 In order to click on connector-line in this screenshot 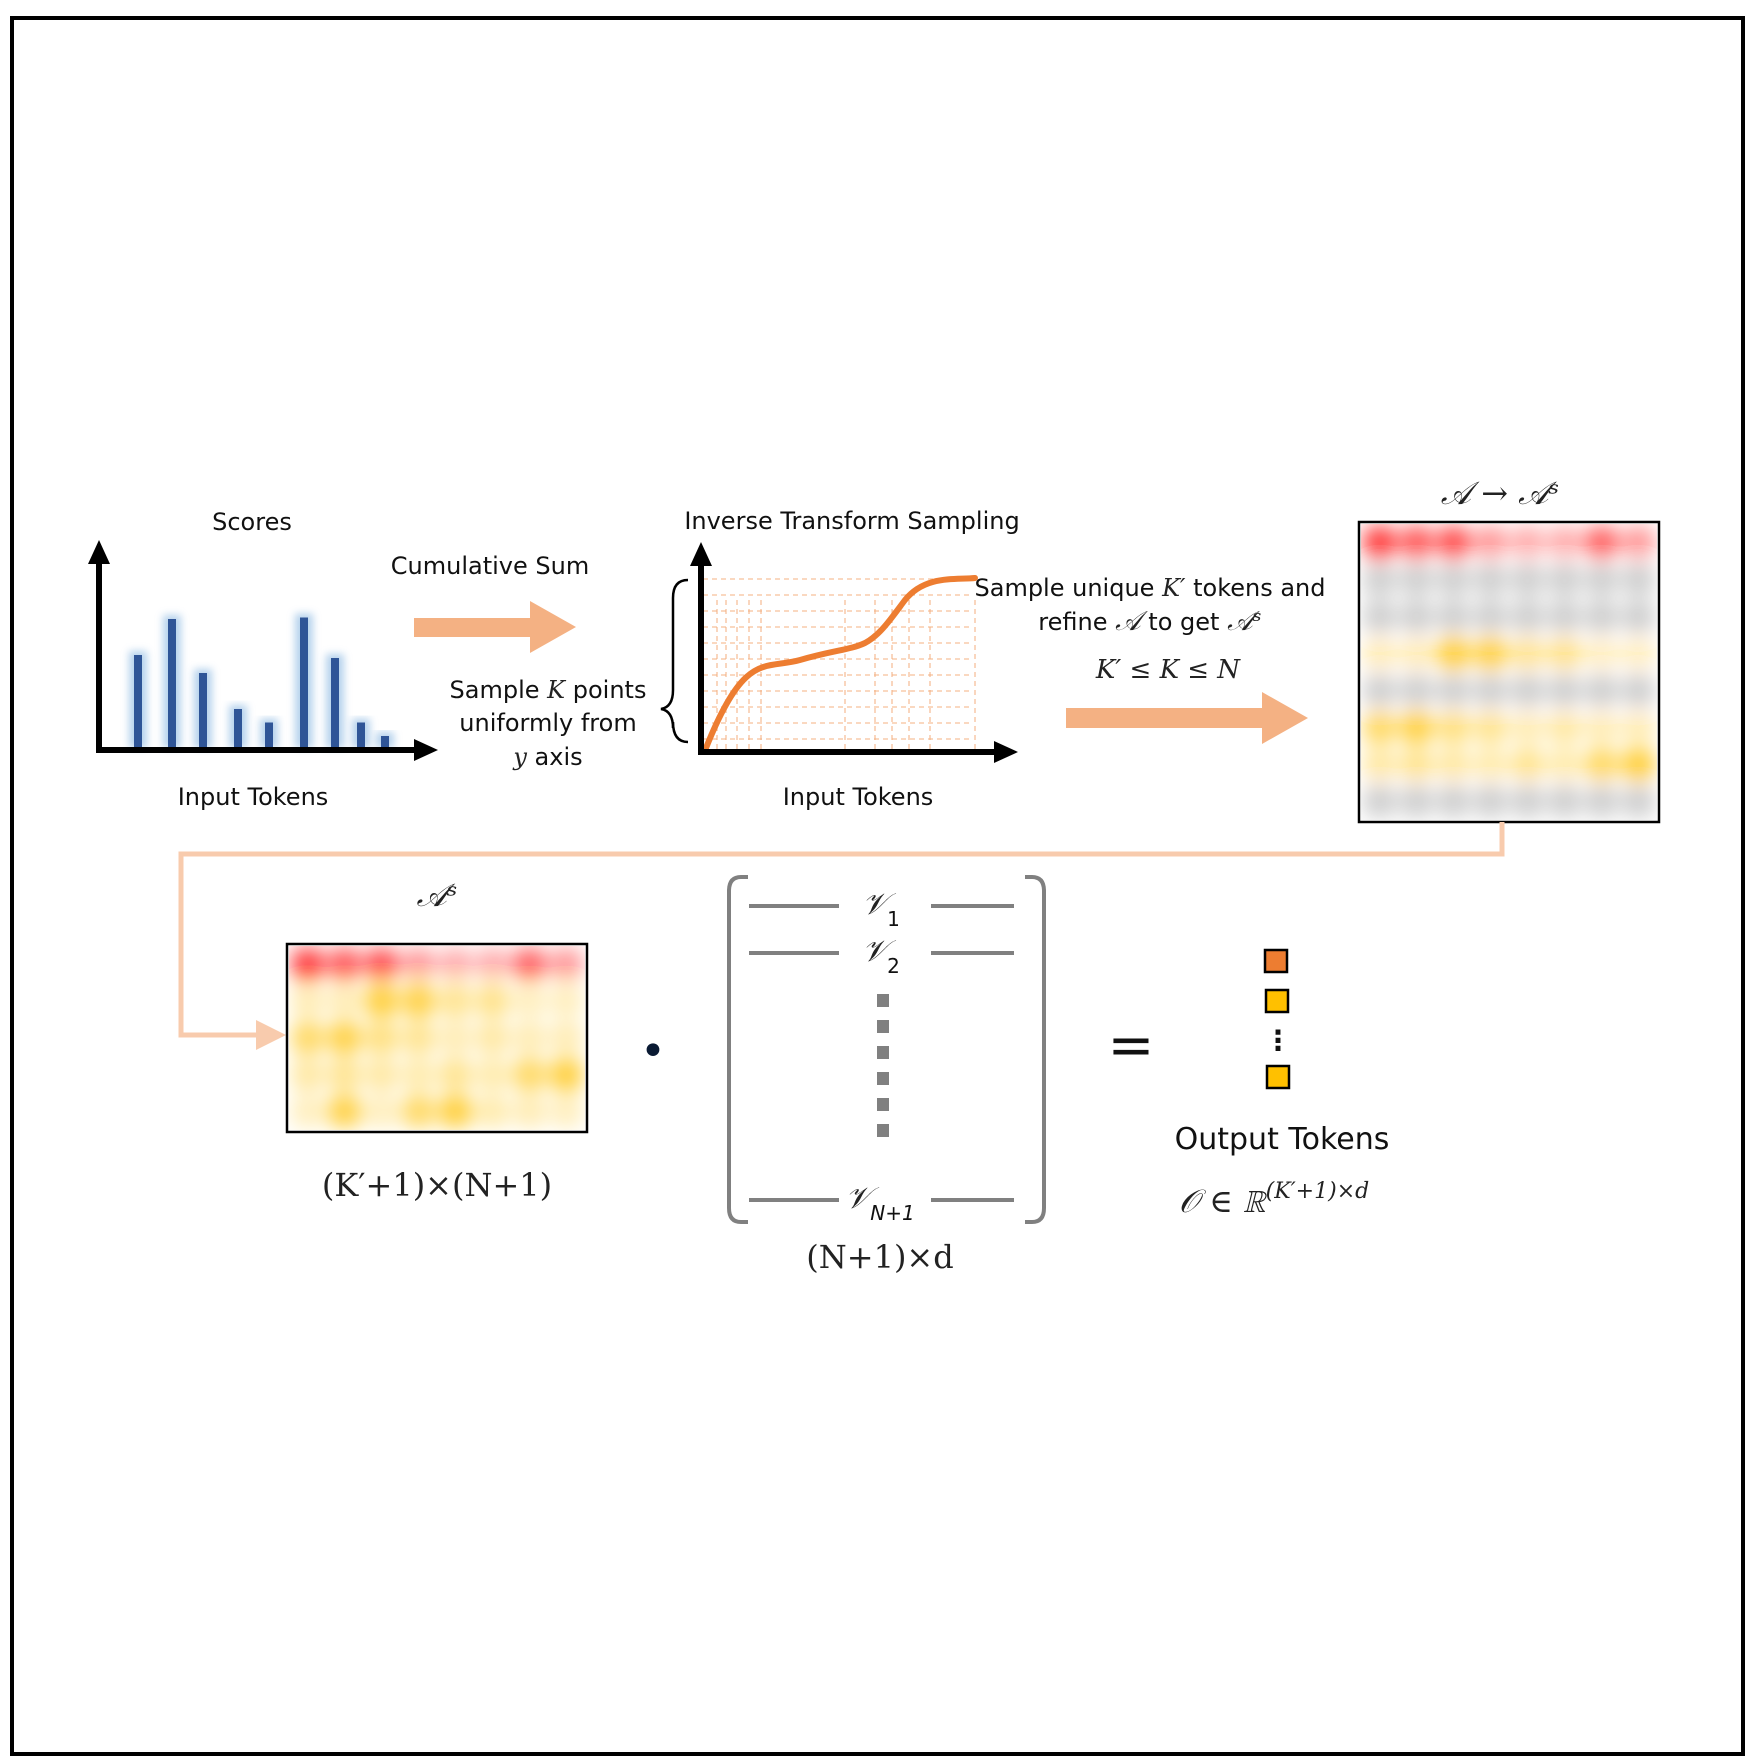, I will do `click(841, 930)`.